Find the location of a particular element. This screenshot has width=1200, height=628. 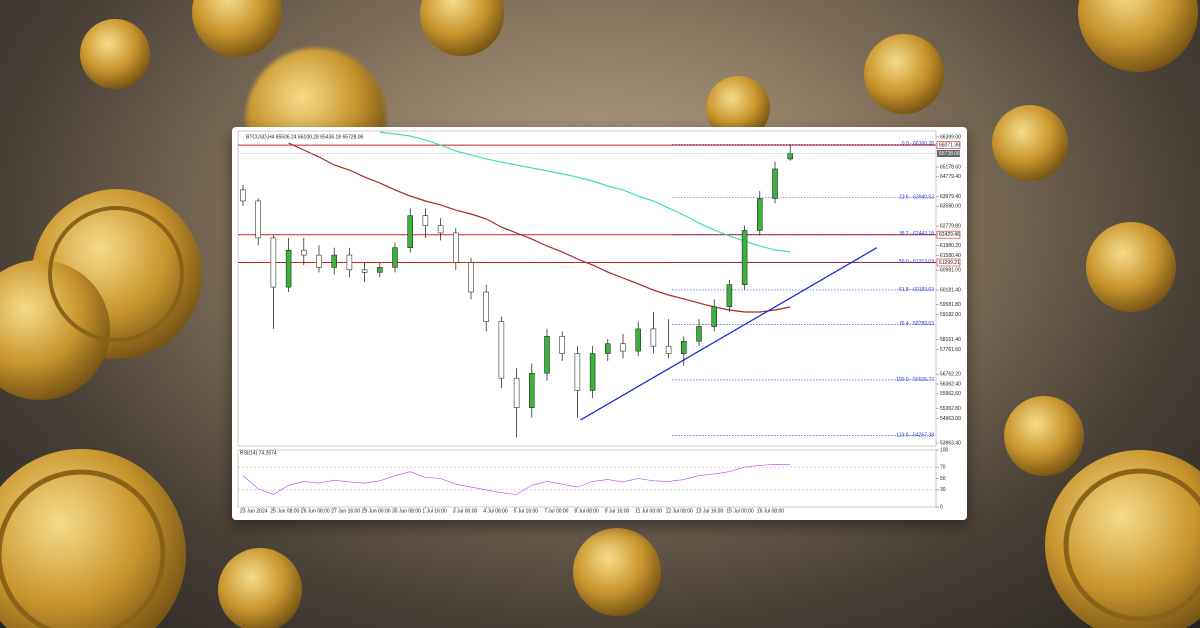

fib-label: 0.0 - 66100.28 is located at coordinates (918, 144).